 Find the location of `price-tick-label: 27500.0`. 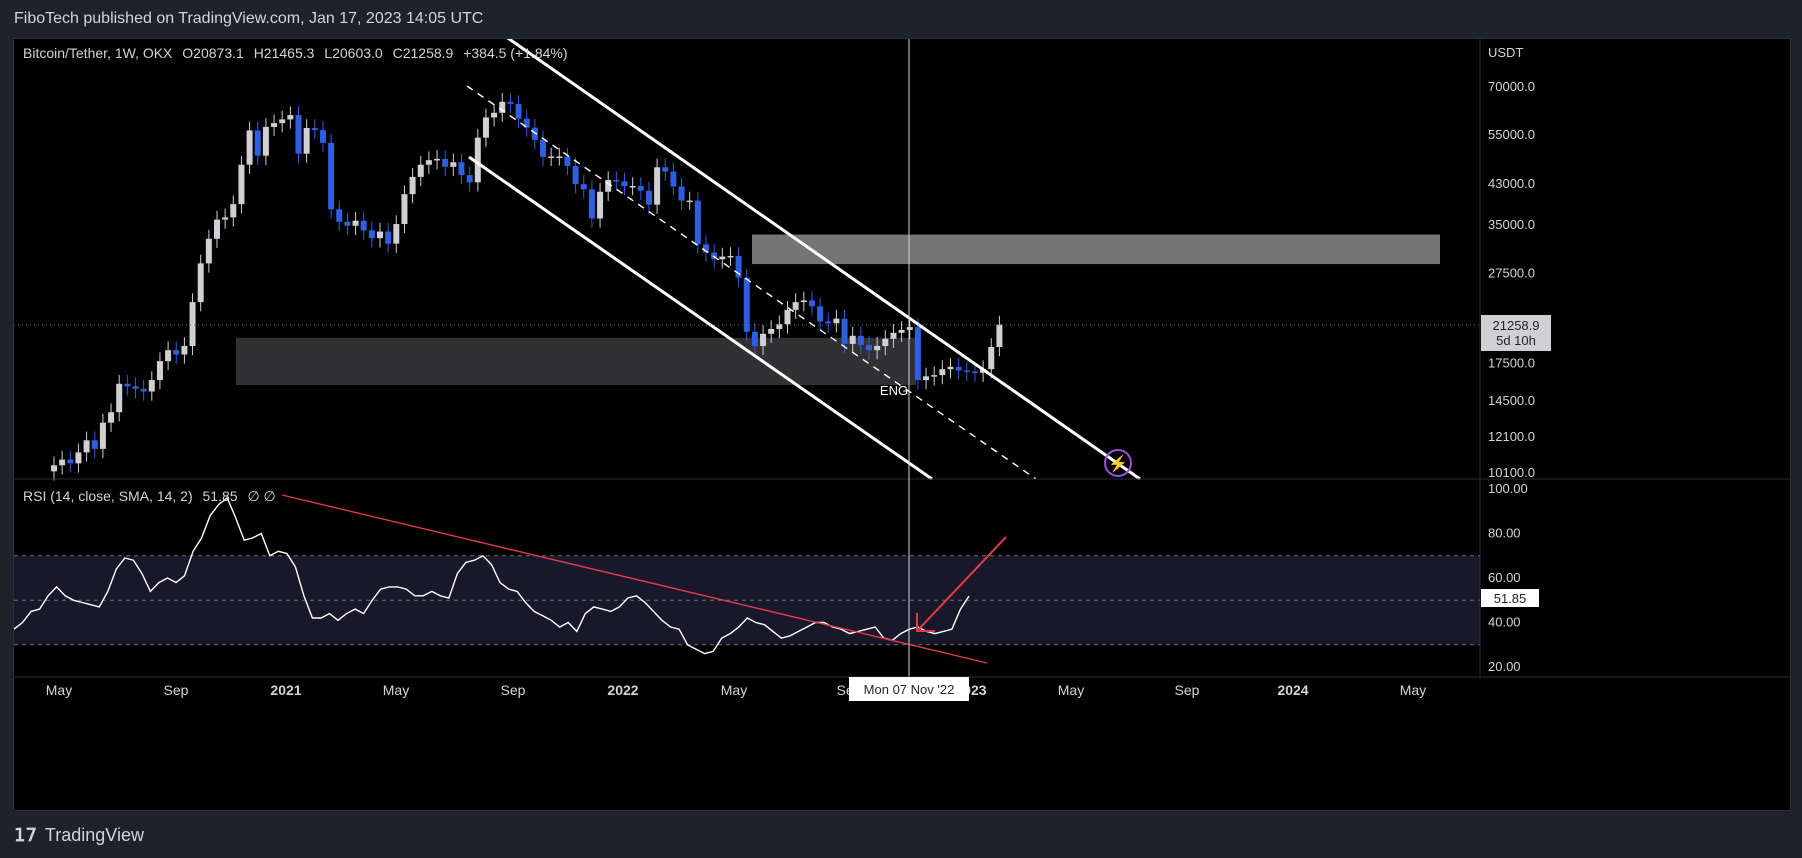

price-tick-label: 27500.0 is located at coordinates (1511, 272).